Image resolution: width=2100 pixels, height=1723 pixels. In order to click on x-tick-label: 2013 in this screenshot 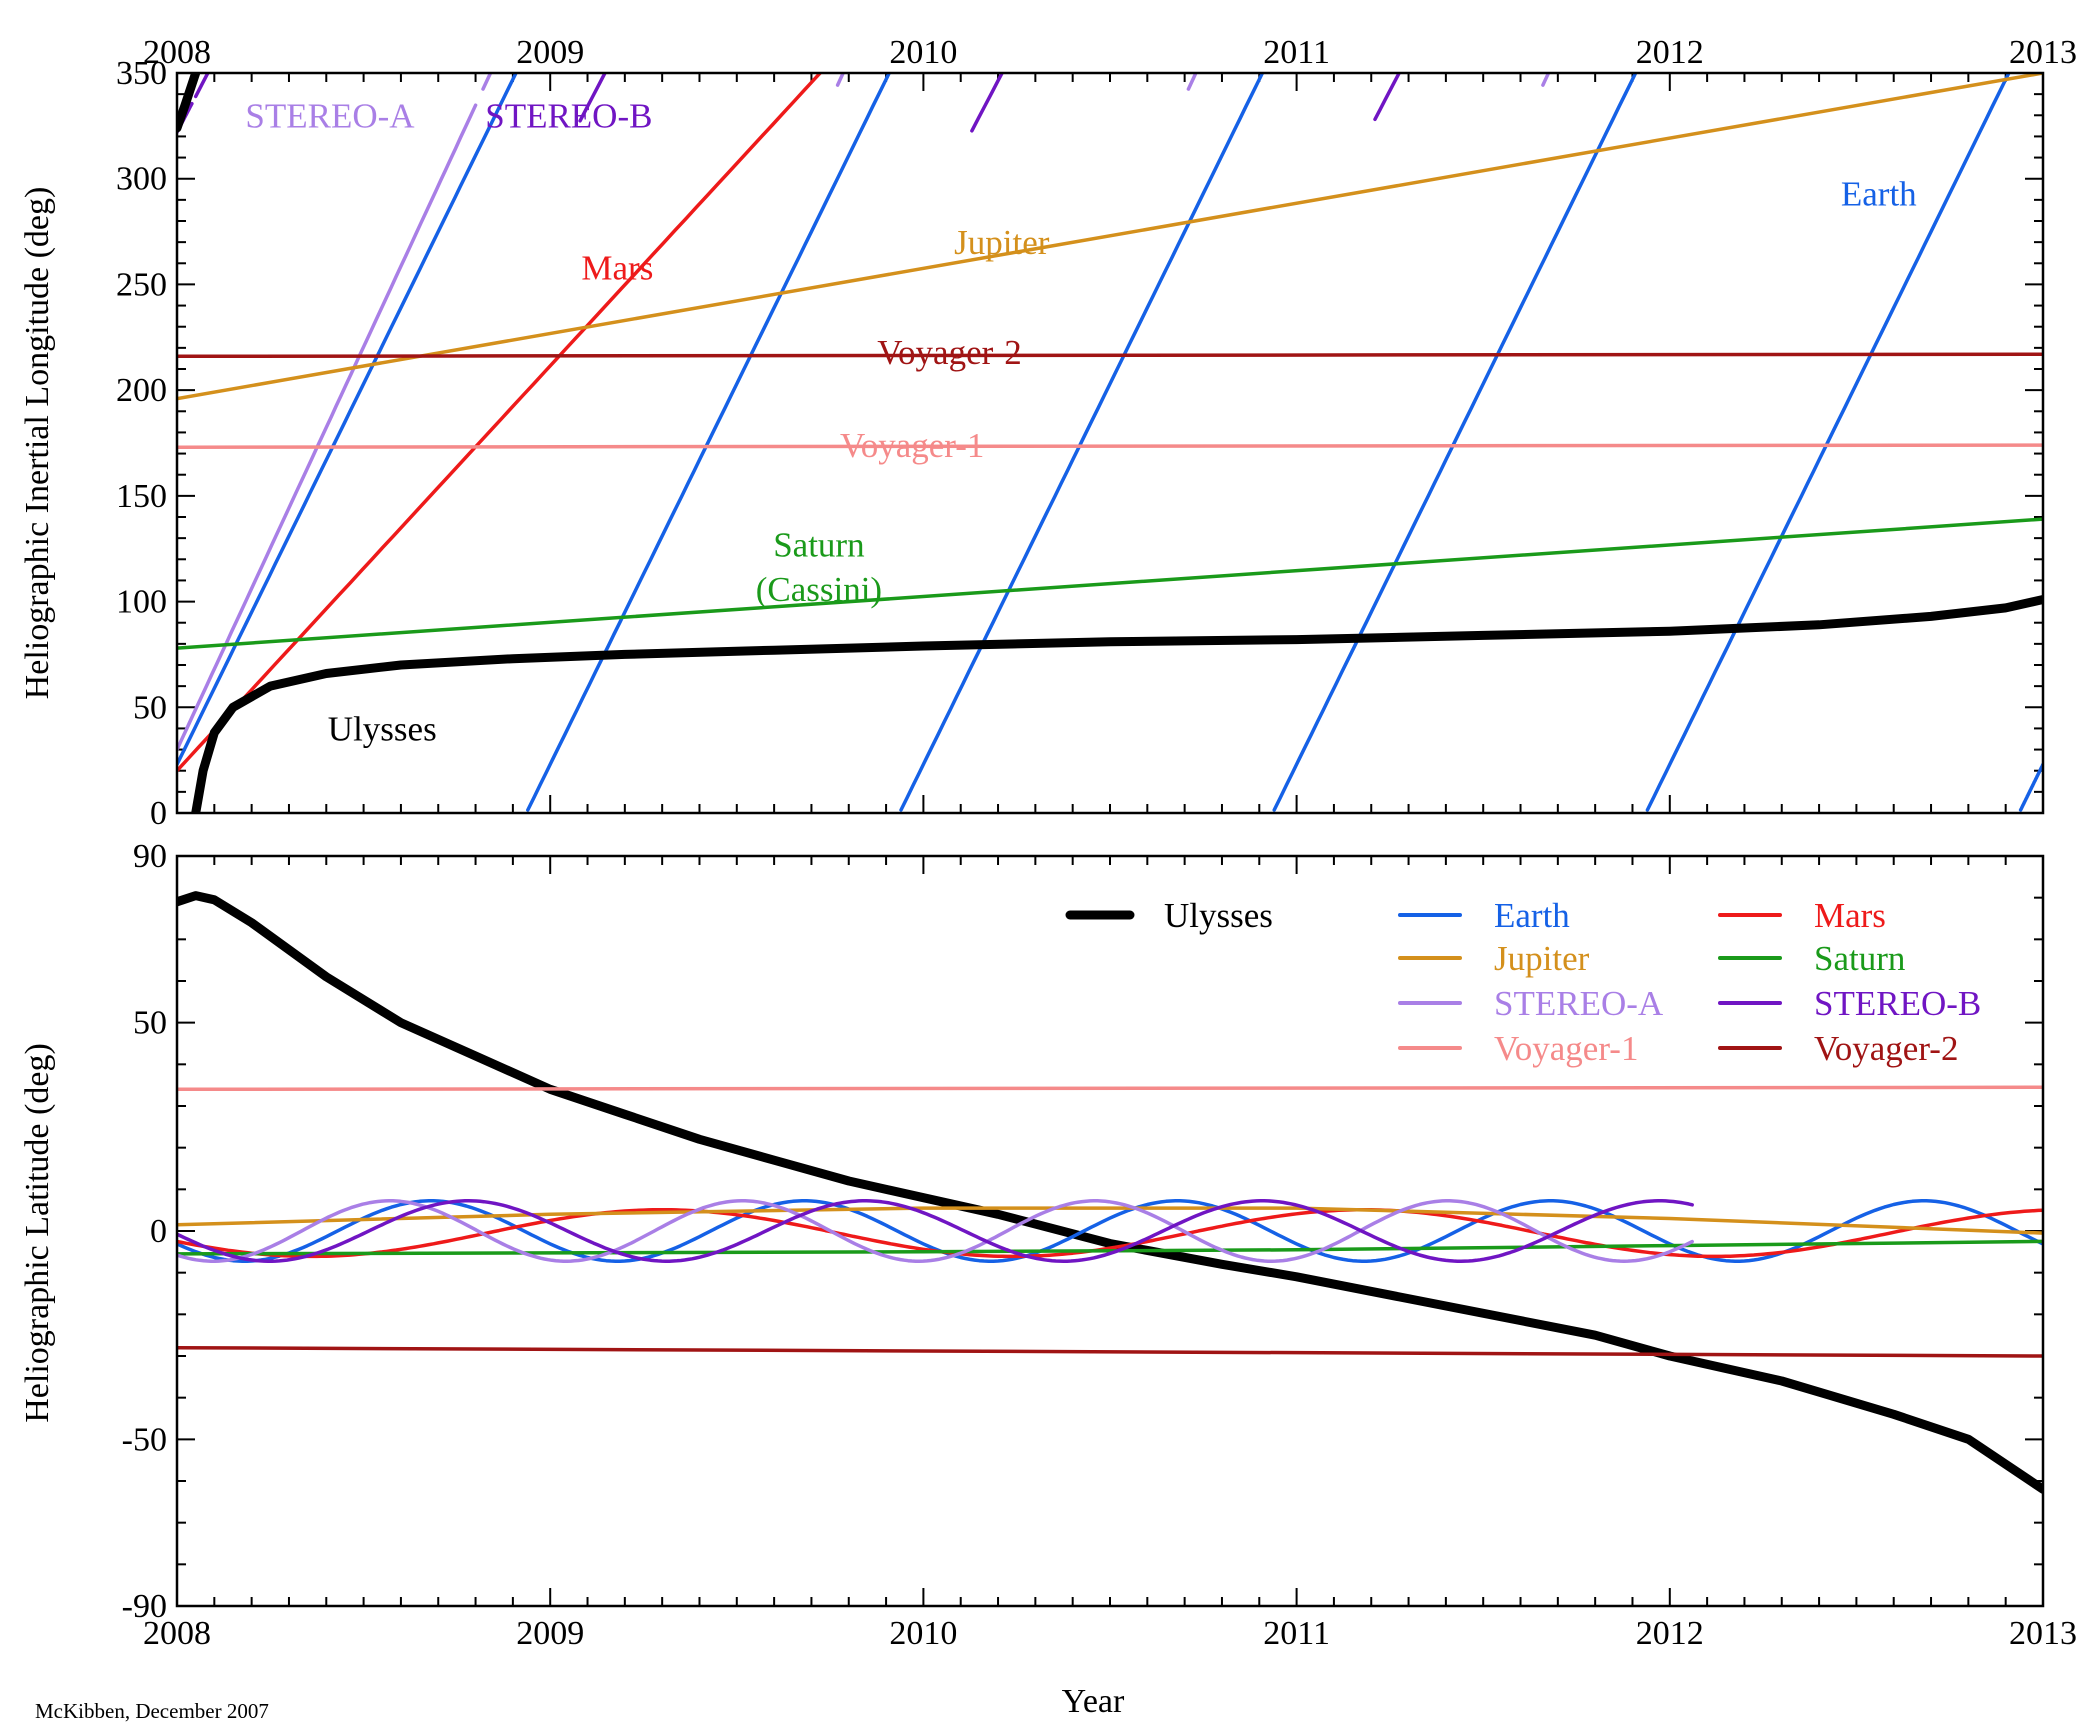, I will do `click(2043, 1633)`.